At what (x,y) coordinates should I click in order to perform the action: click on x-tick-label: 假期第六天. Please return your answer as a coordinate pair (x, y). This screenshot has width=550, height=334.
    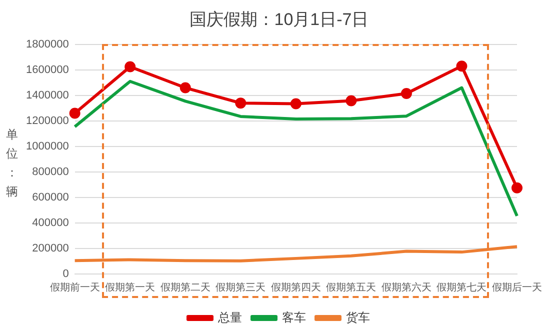
    Looking at the image, I should click on (406, 288).